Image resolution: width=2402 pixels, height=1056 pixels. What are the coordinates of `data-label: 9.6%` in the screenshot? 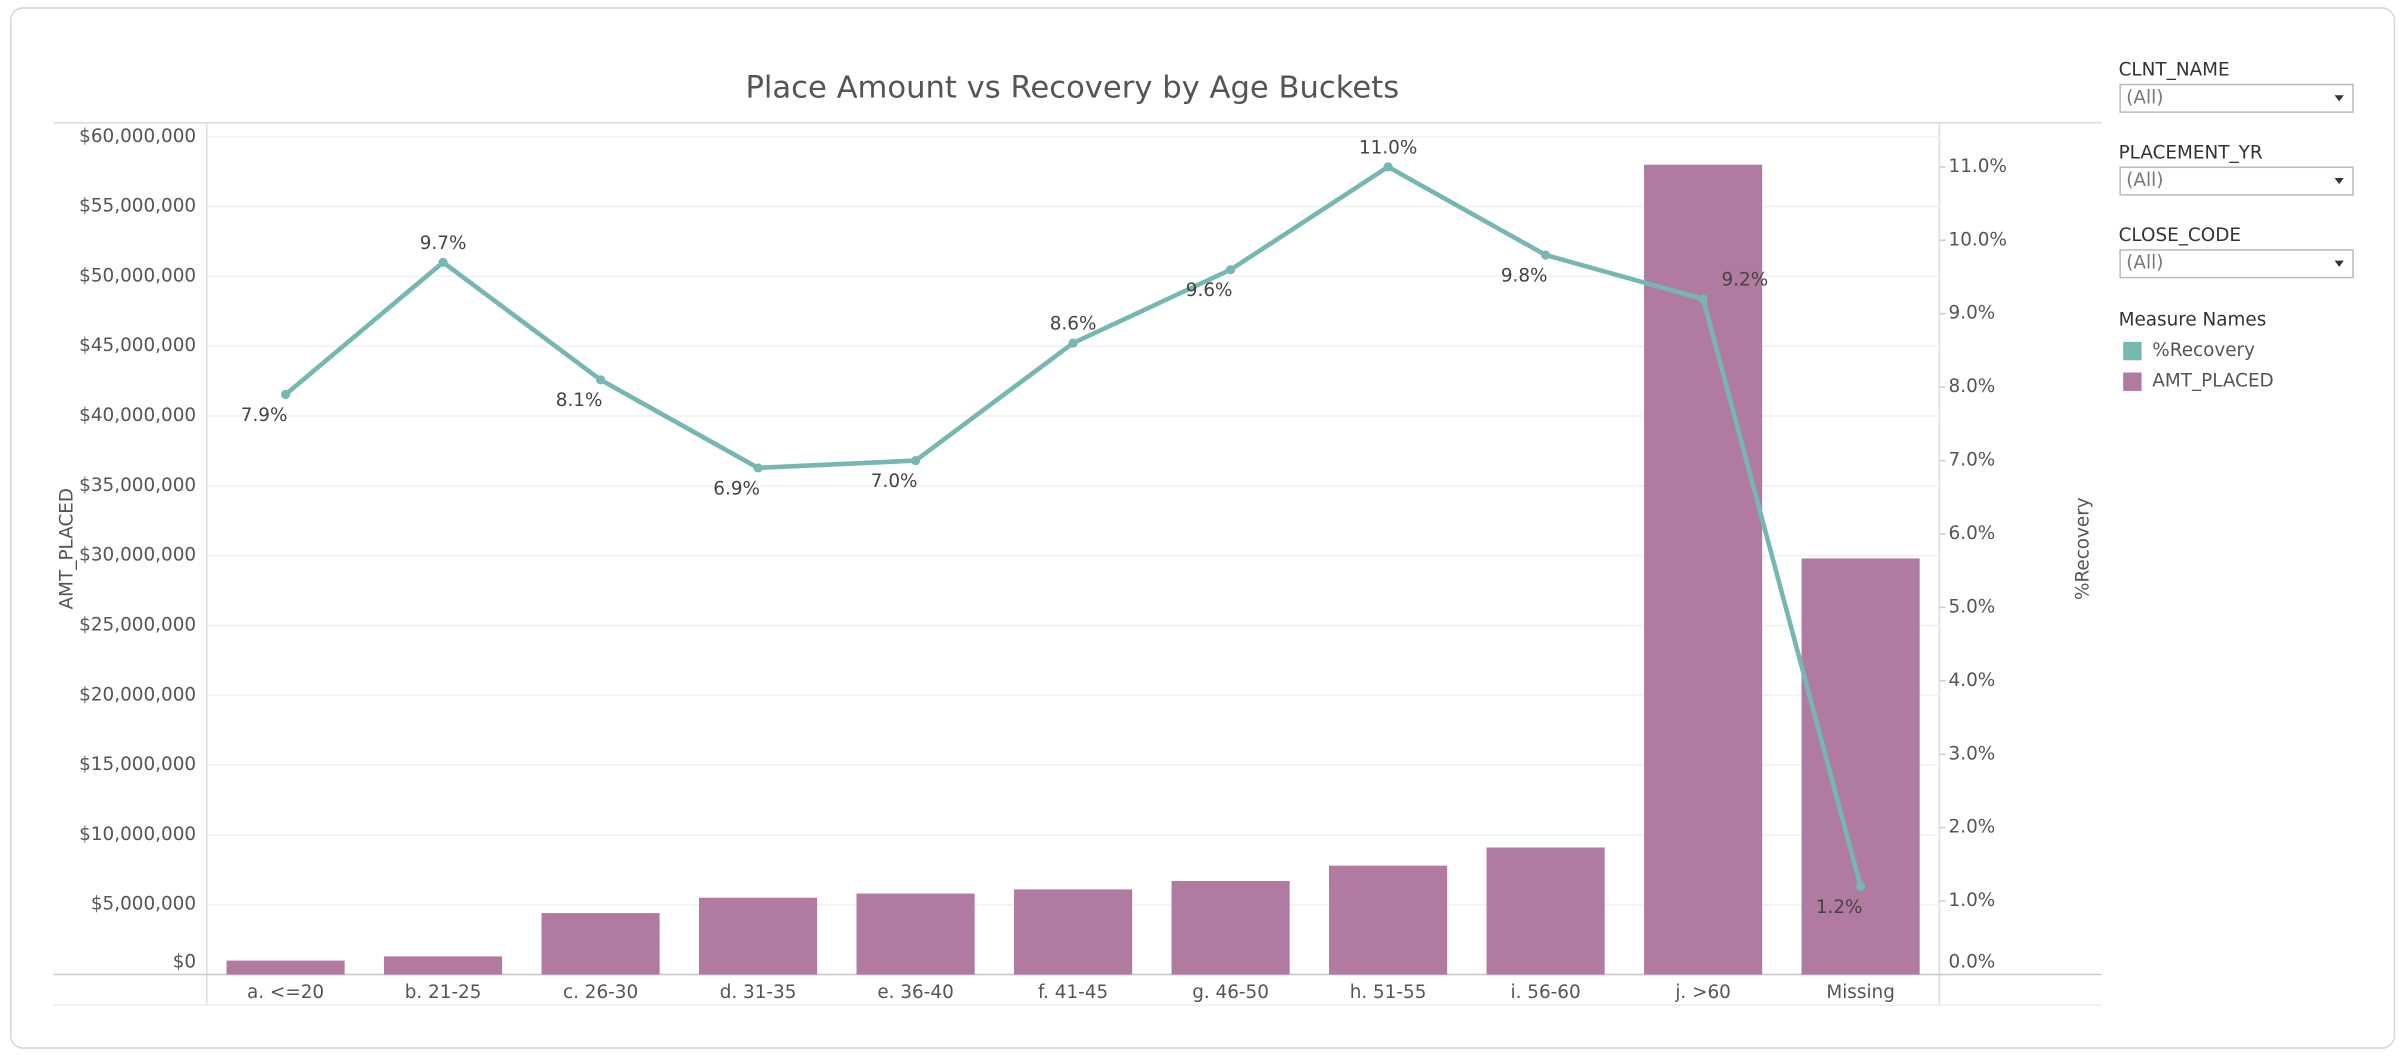 It's located at (1209, 290).